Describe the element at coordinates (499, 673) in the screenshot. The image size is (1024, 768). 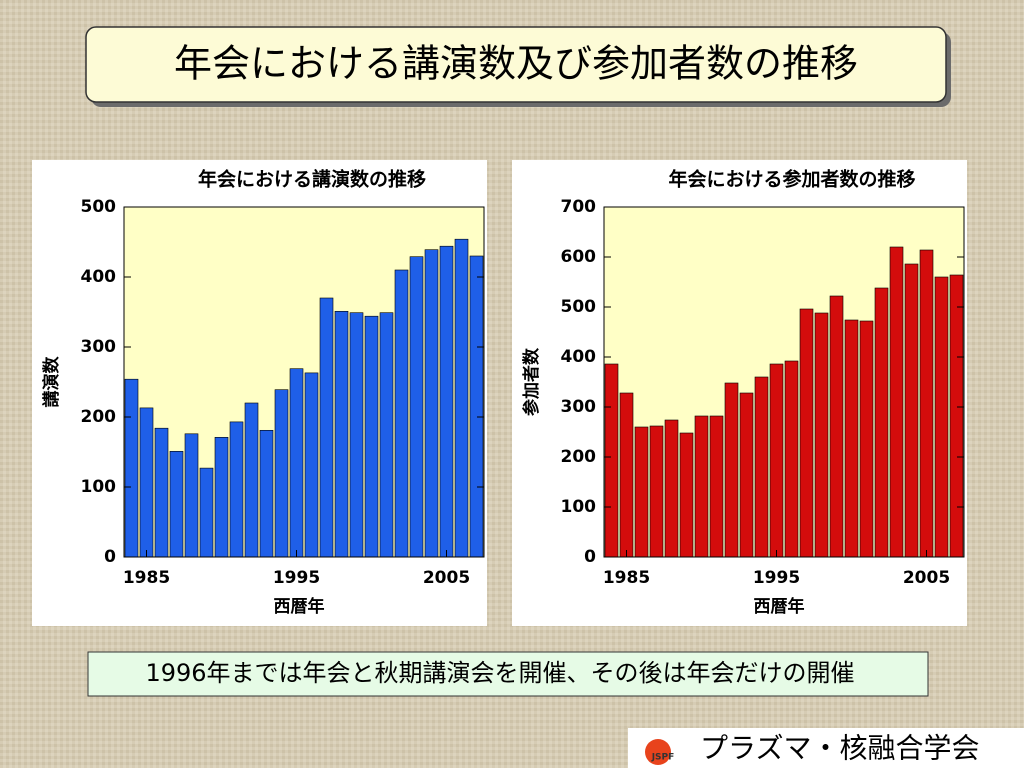
I see `note: 1996年までは年会と秋期講演会を開催、その後は年会だけの開催` at that location.